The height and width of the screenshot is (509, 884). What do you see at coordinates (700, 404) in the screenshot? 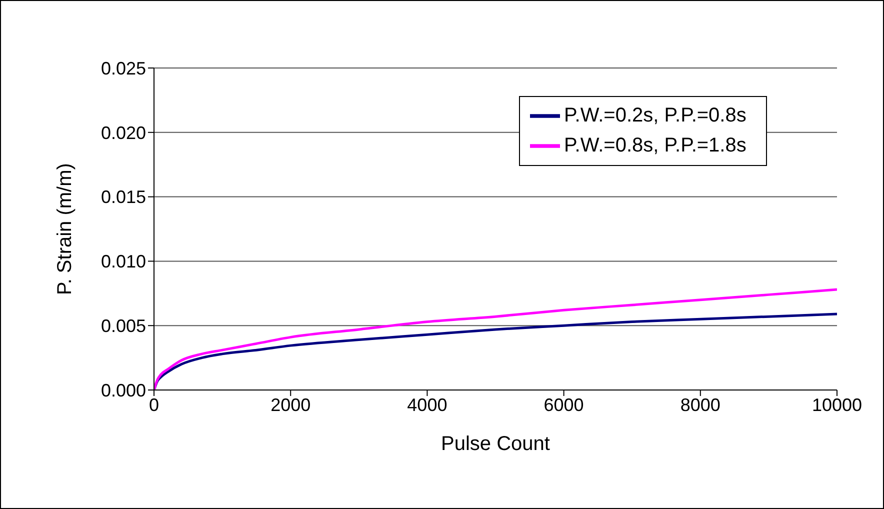
I see `x-tick-label: 8000` at bounding box center [700, 404].